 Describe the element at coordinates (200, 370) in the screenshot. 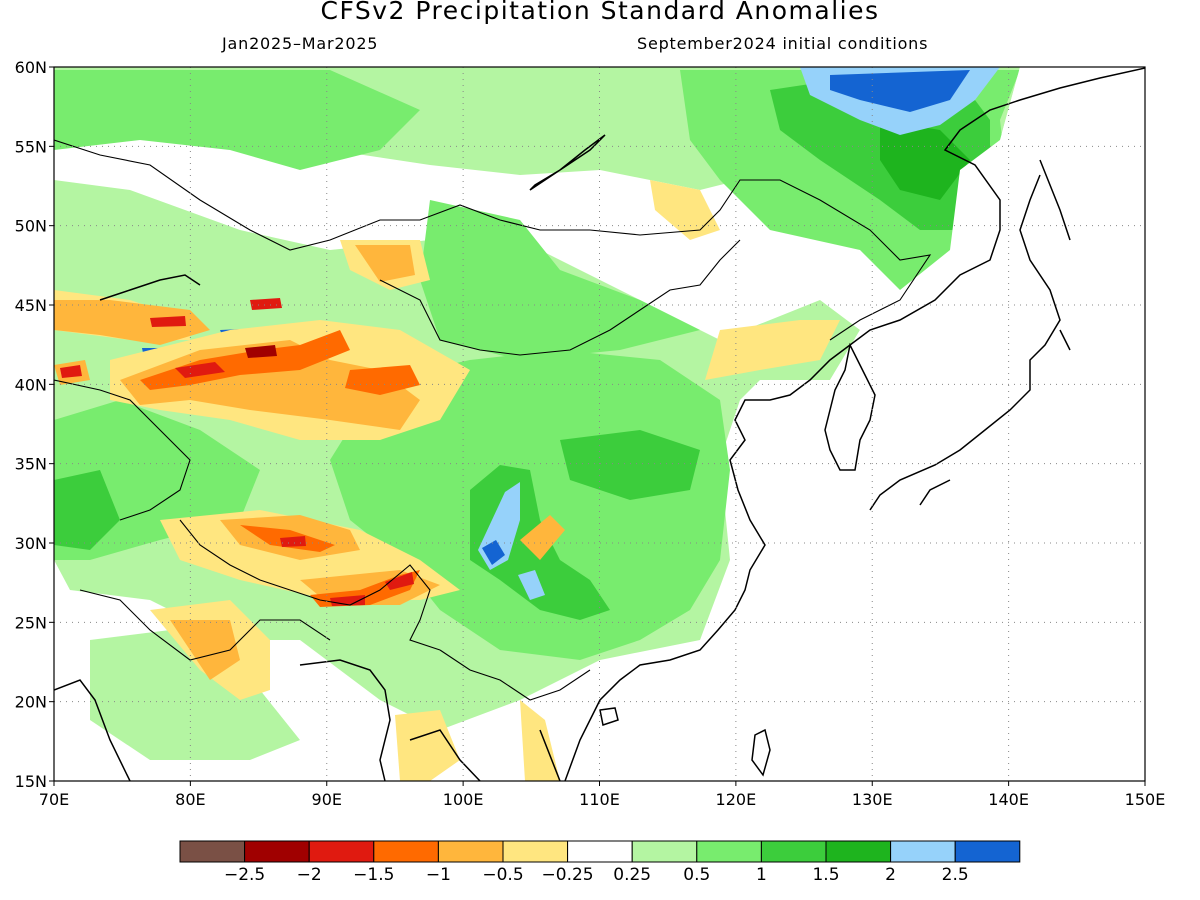

I see `dry-region-vstrong-tarim` at that location.